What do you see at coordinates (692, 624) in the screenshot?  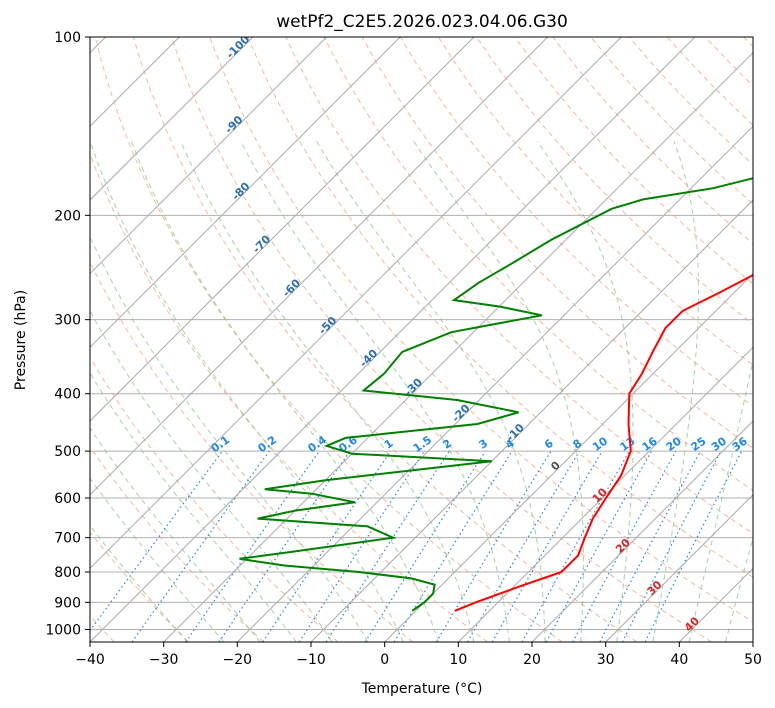 I see `adiabat-label: 40` at bounding box center [692, 624].